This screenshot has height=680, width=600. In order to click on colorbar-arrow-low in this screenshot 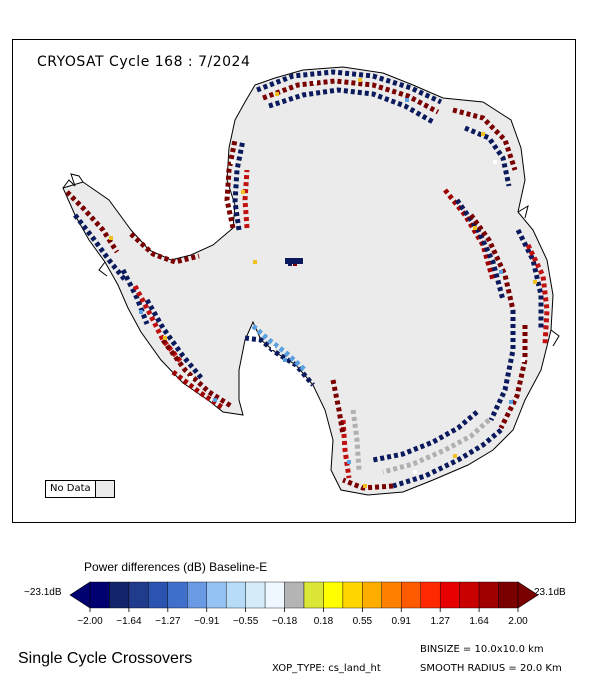, I will do `click(80, 595)`.